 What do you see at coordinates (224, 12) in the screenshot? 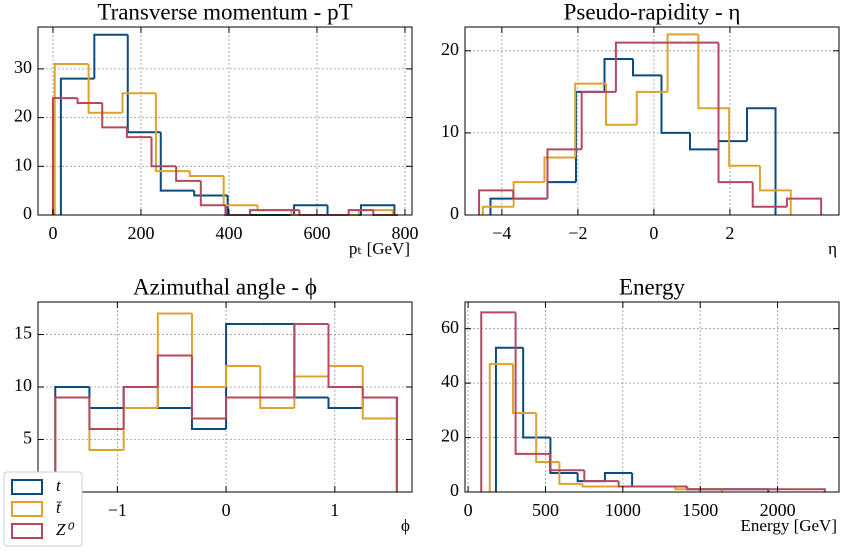
I see `chart-title: Transverse momentum - pT` at bounding box center [224, 12].